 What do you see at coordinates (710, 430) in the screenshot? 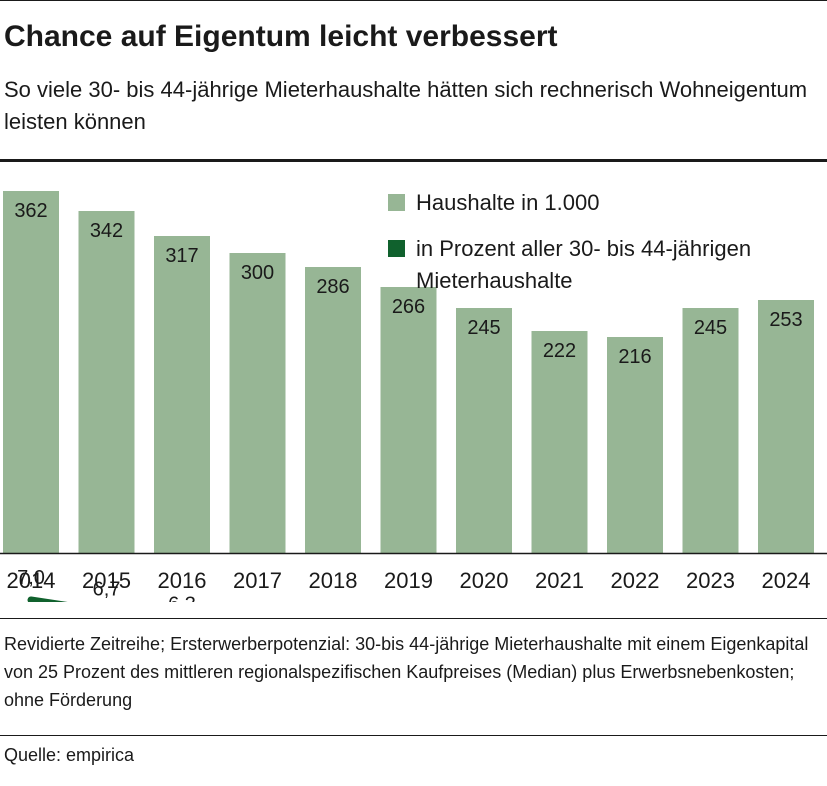
I see `bar-2023` at bounding box center [710, 430].